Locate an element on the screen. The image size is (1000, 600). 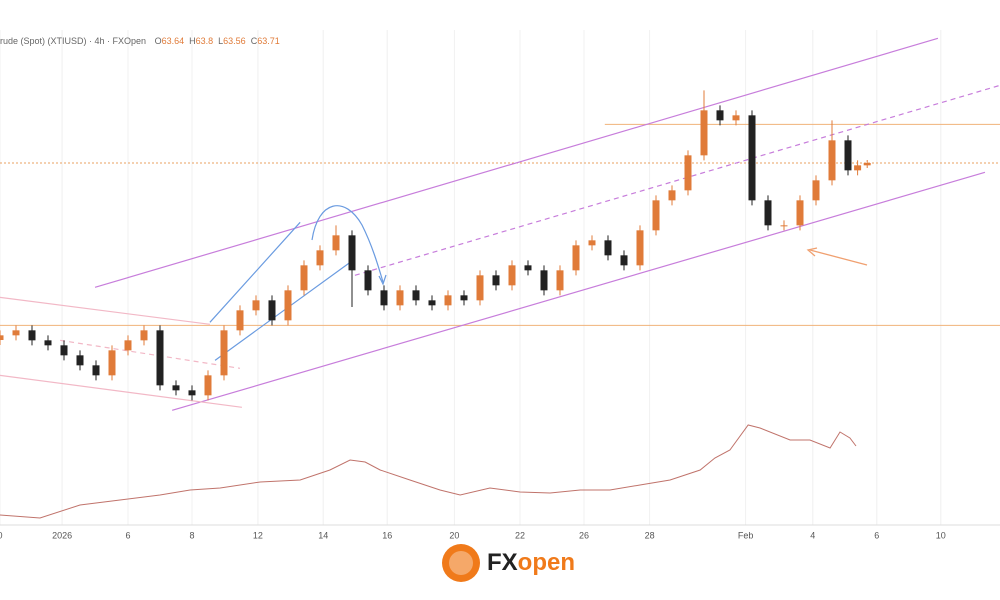
x-tick-label: 16 is located at coordinates (387, 535).